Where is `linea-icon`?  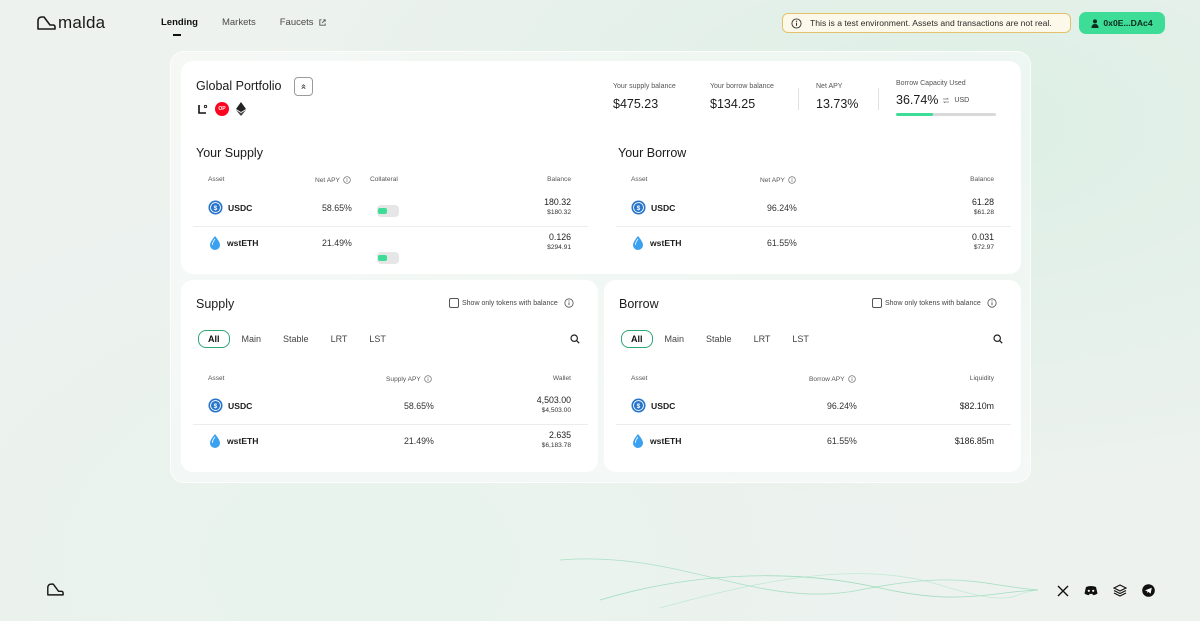 linea-icon is located at coordinates (202, 109).